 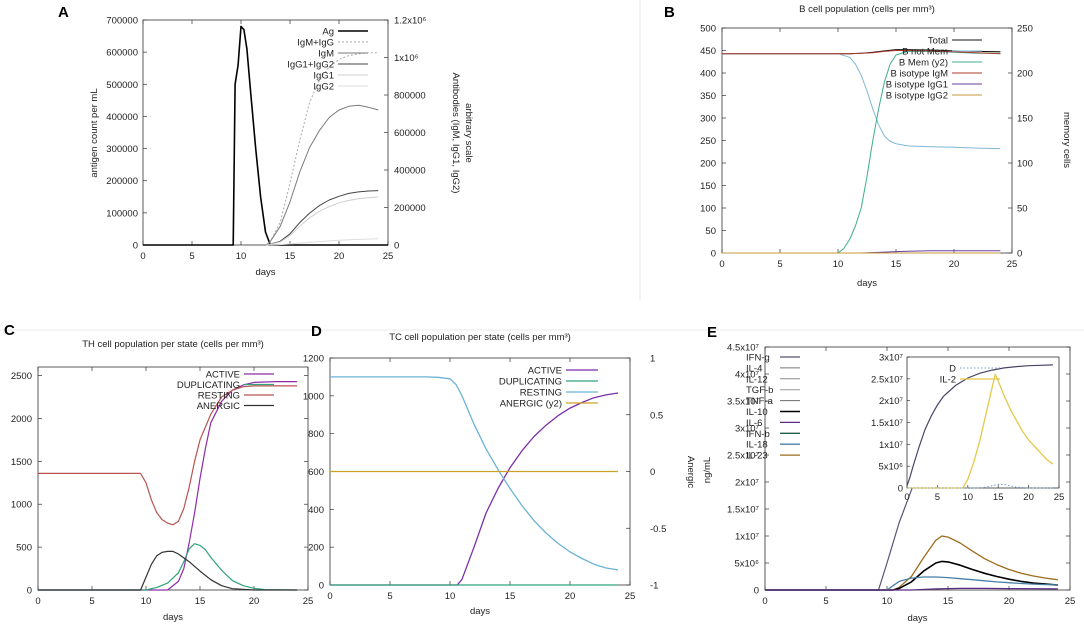 I want to click on legend-label: B isotype IgM, so click(x=919, y=74).